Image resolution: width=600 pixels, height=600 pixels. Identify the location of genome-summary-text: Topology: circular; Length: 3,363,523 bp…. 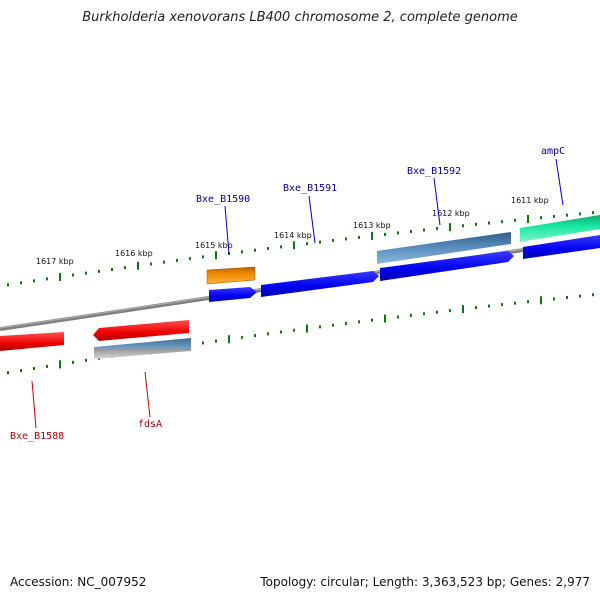
(425, 582).